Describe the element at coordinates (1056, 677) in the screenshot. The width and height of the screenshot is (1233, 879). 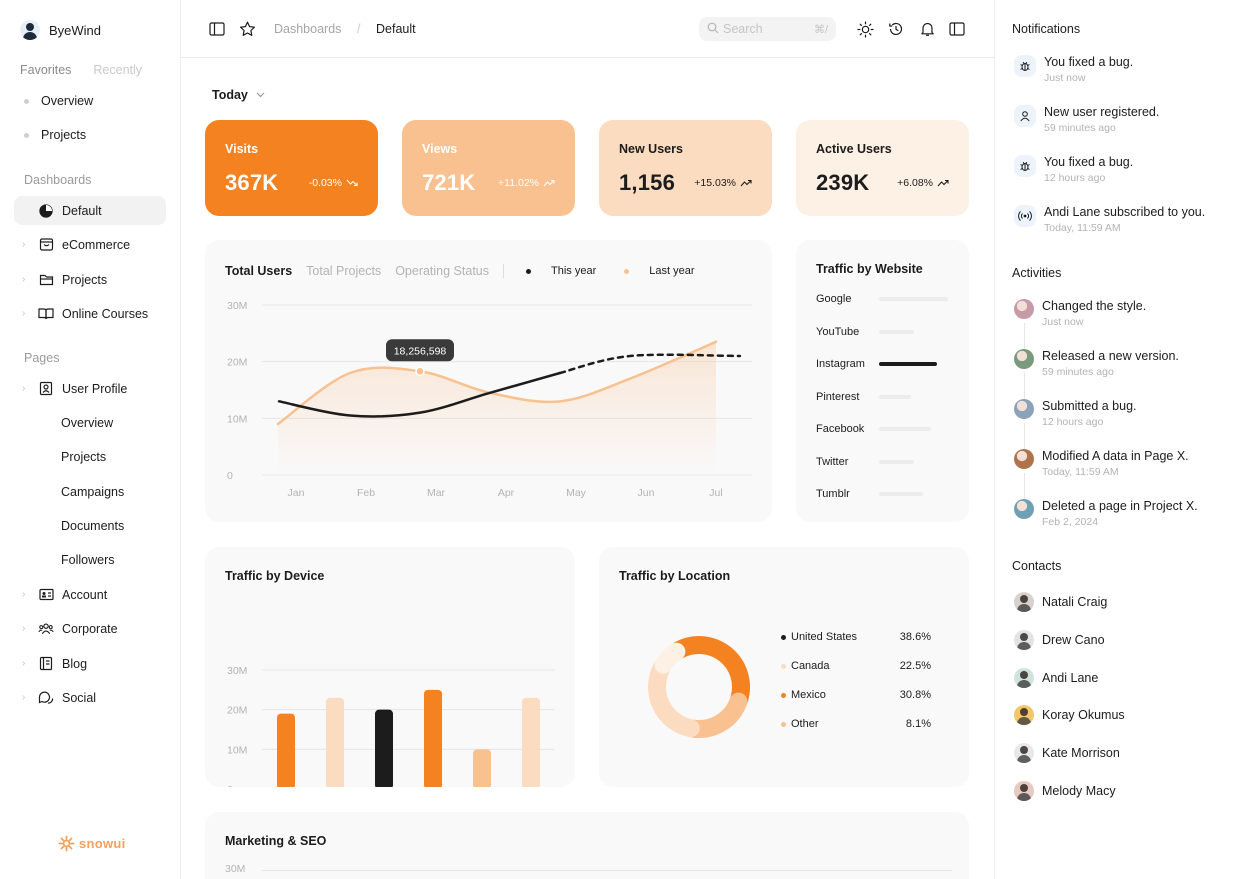
I see `contact-item: Andi Lane` at that location.